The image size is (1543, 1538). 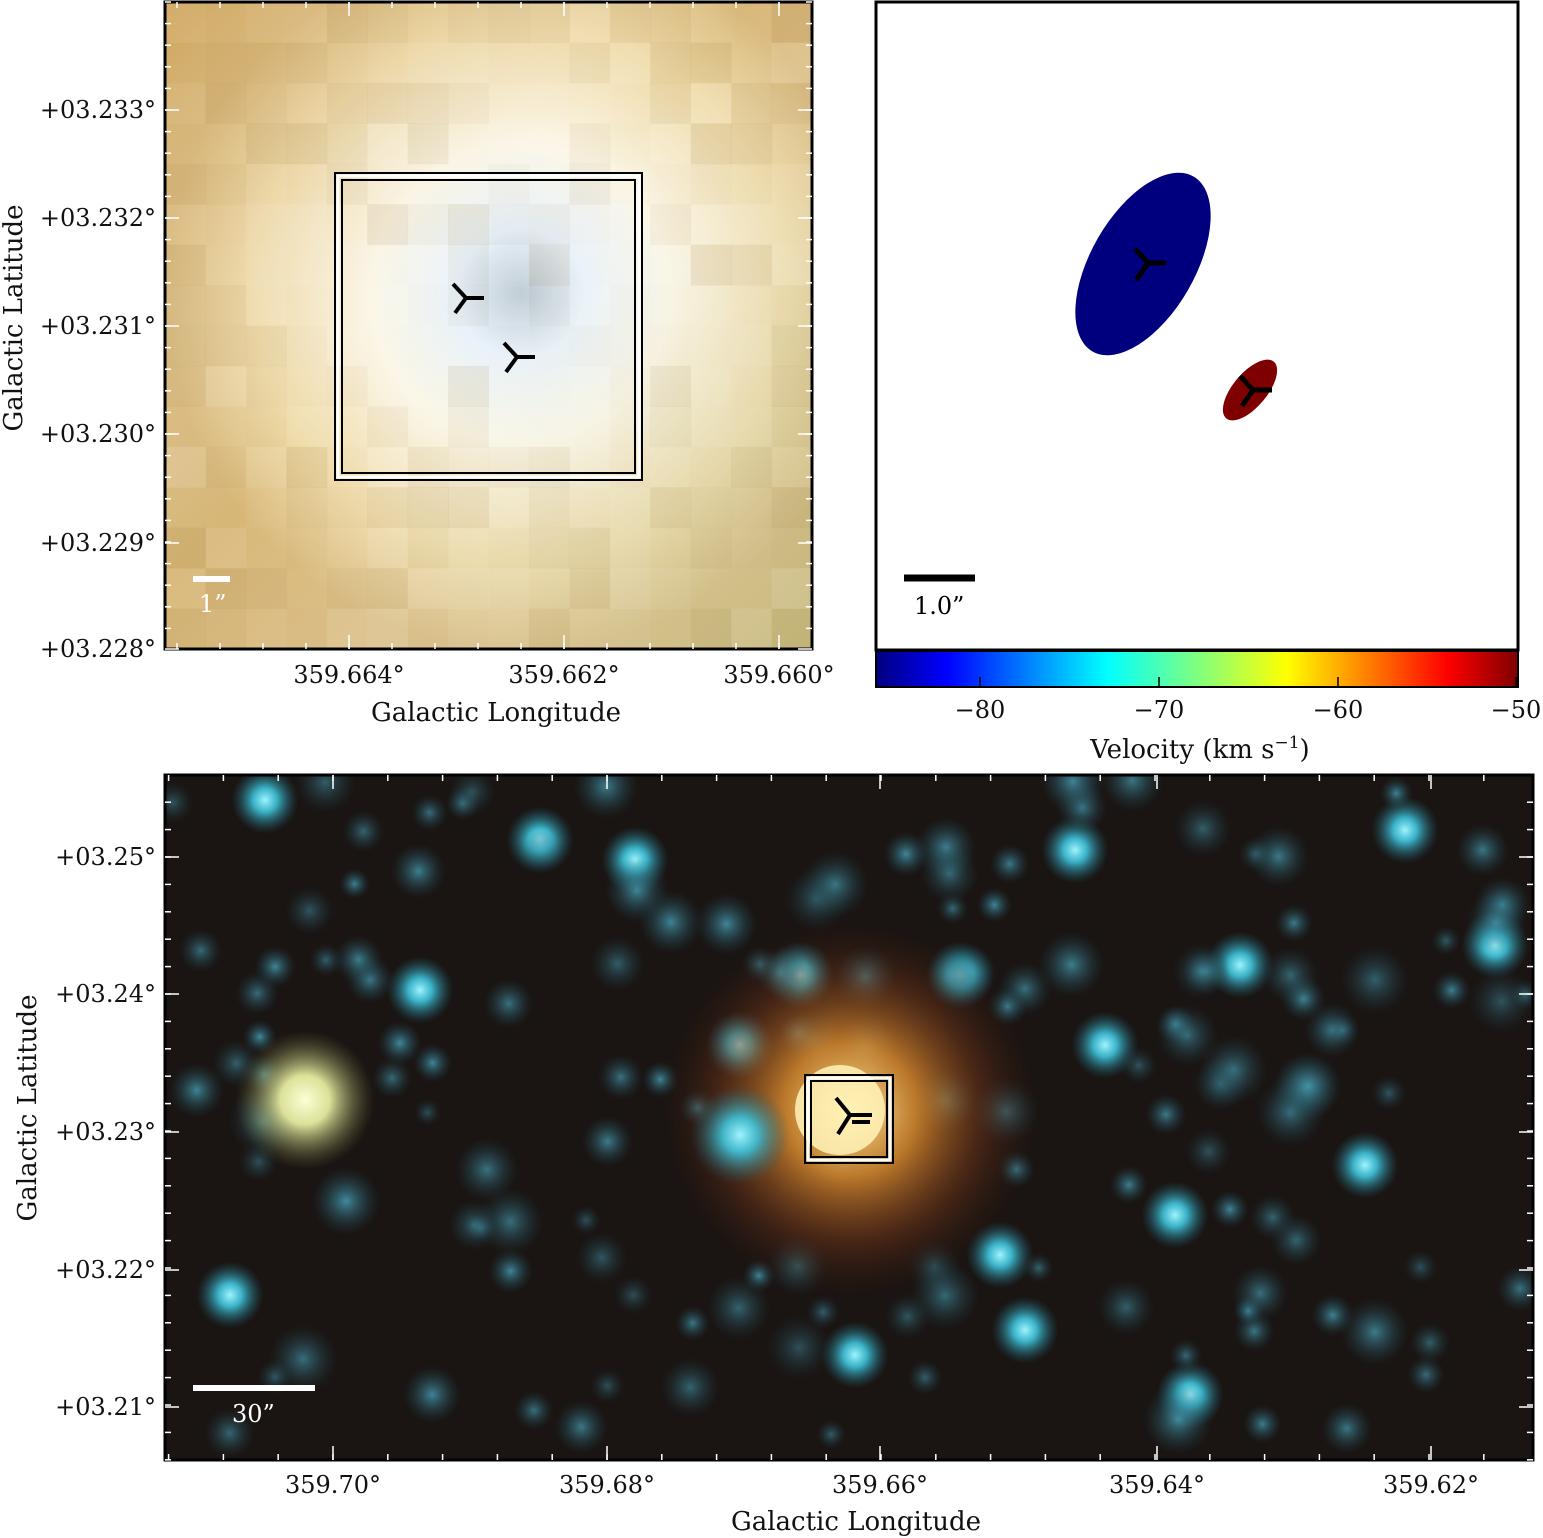 What do you see at coordinates (98, 649) in the screenshot?
I see `zoom-ytick-label: +03.228°` at bounding box center [98, 649].